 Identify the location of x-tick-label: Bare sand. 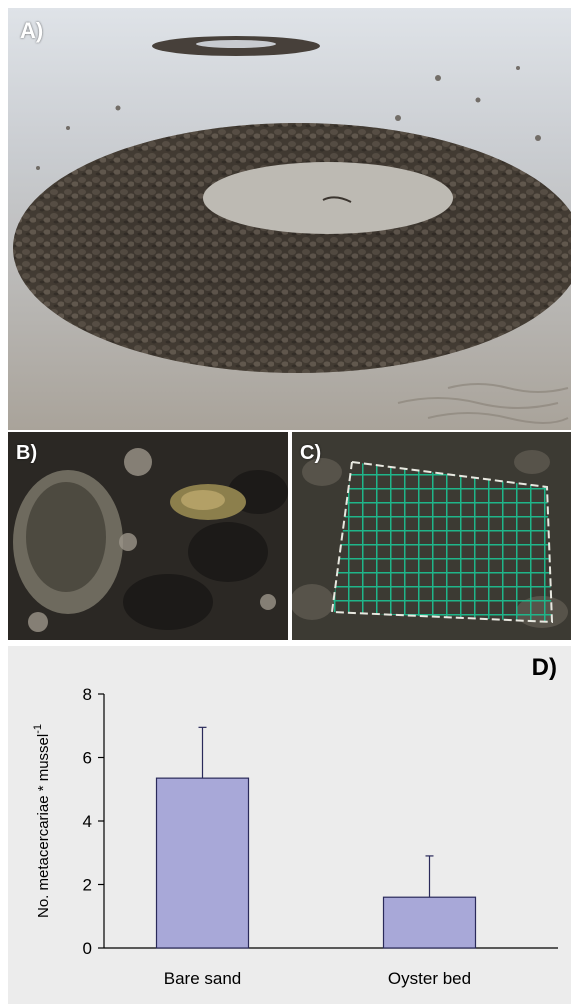
(203, 978).